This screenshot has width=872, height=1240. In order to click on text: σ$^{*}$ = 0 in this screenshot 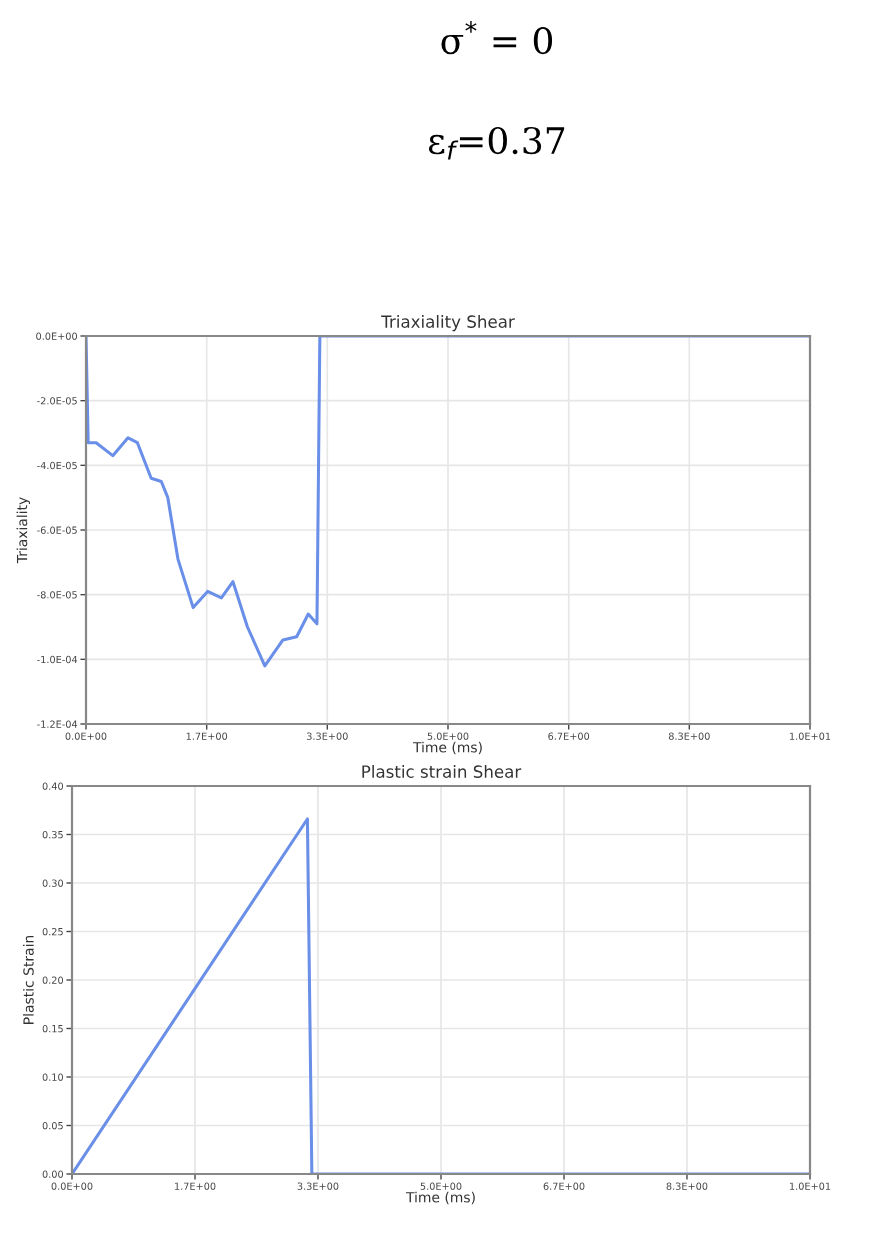, I will do `click(497, 38)`.